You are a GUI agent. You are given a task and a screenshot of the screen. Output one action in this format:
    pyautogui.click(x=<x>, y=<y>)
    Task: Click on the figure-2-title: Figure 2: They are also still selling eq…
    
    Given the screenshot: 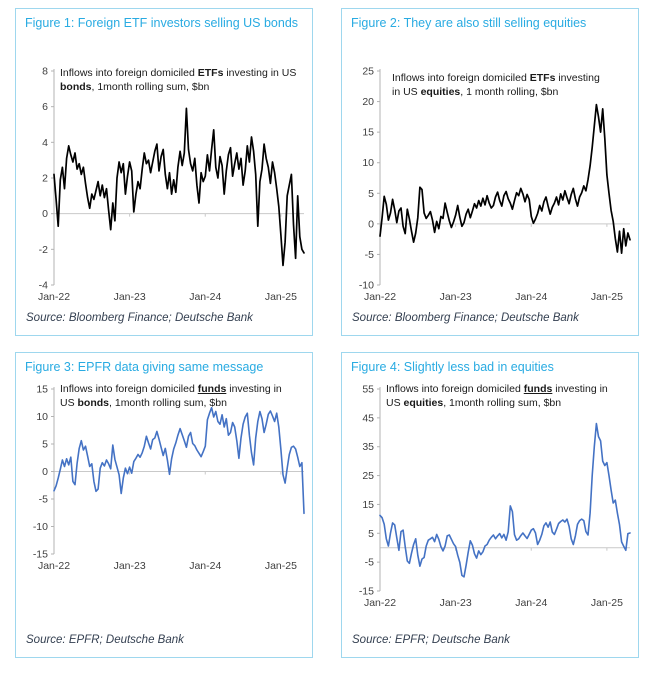 What is the action you would take?
    pyautogui.click(x=469, y=23)
    